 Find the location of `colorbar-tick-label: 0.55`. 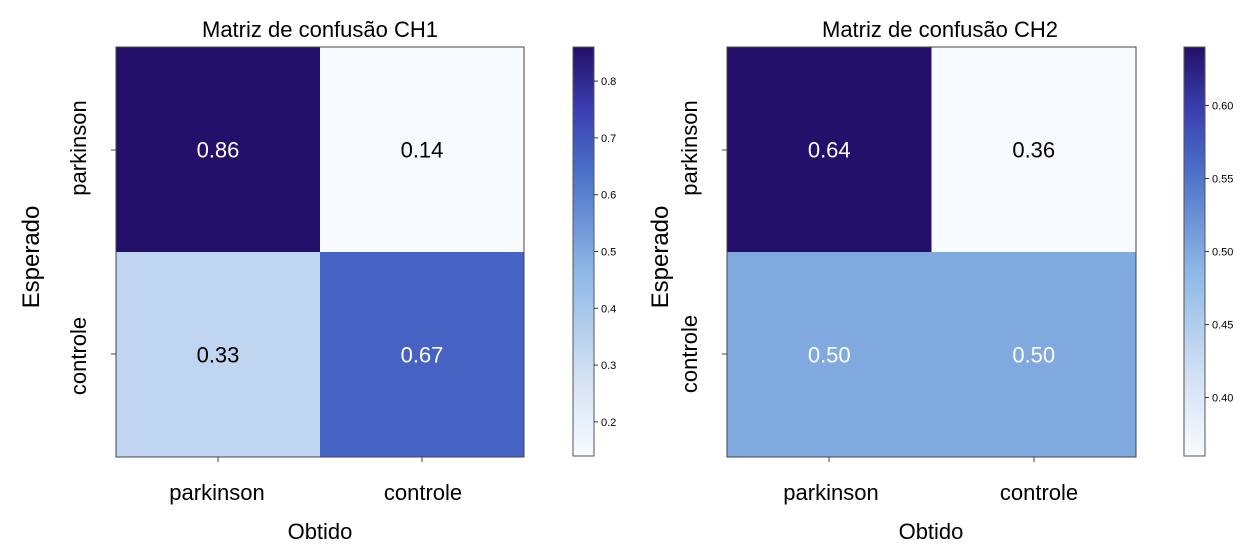

colorbar-tick-label: 0.55 is located at coordinates (1222, 179).